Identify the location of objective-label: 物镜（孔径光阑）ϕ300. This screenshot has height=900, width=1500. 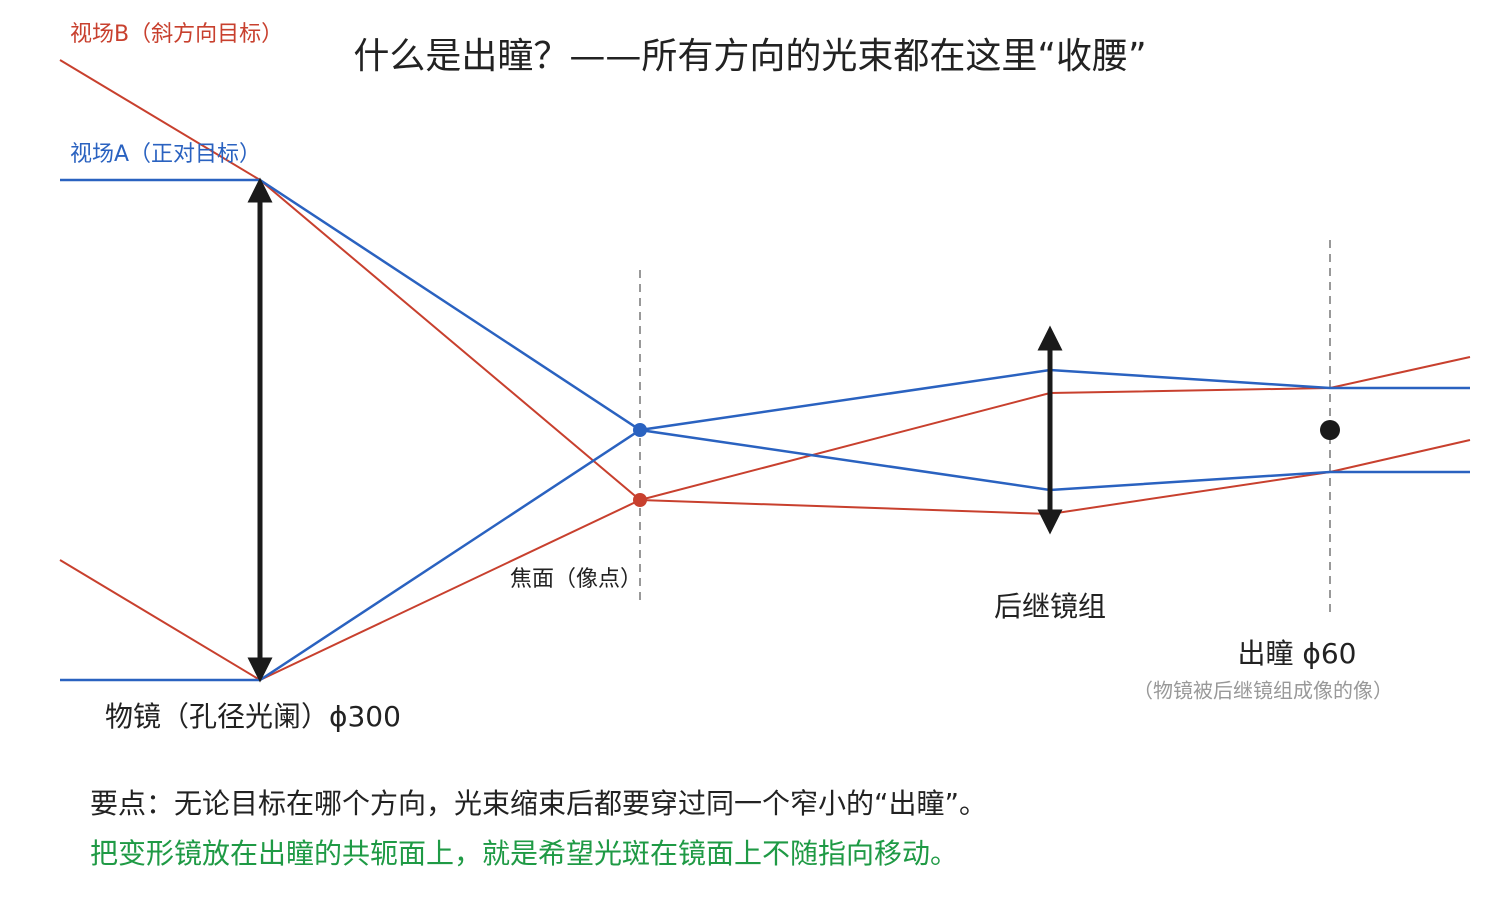
(253, 716).